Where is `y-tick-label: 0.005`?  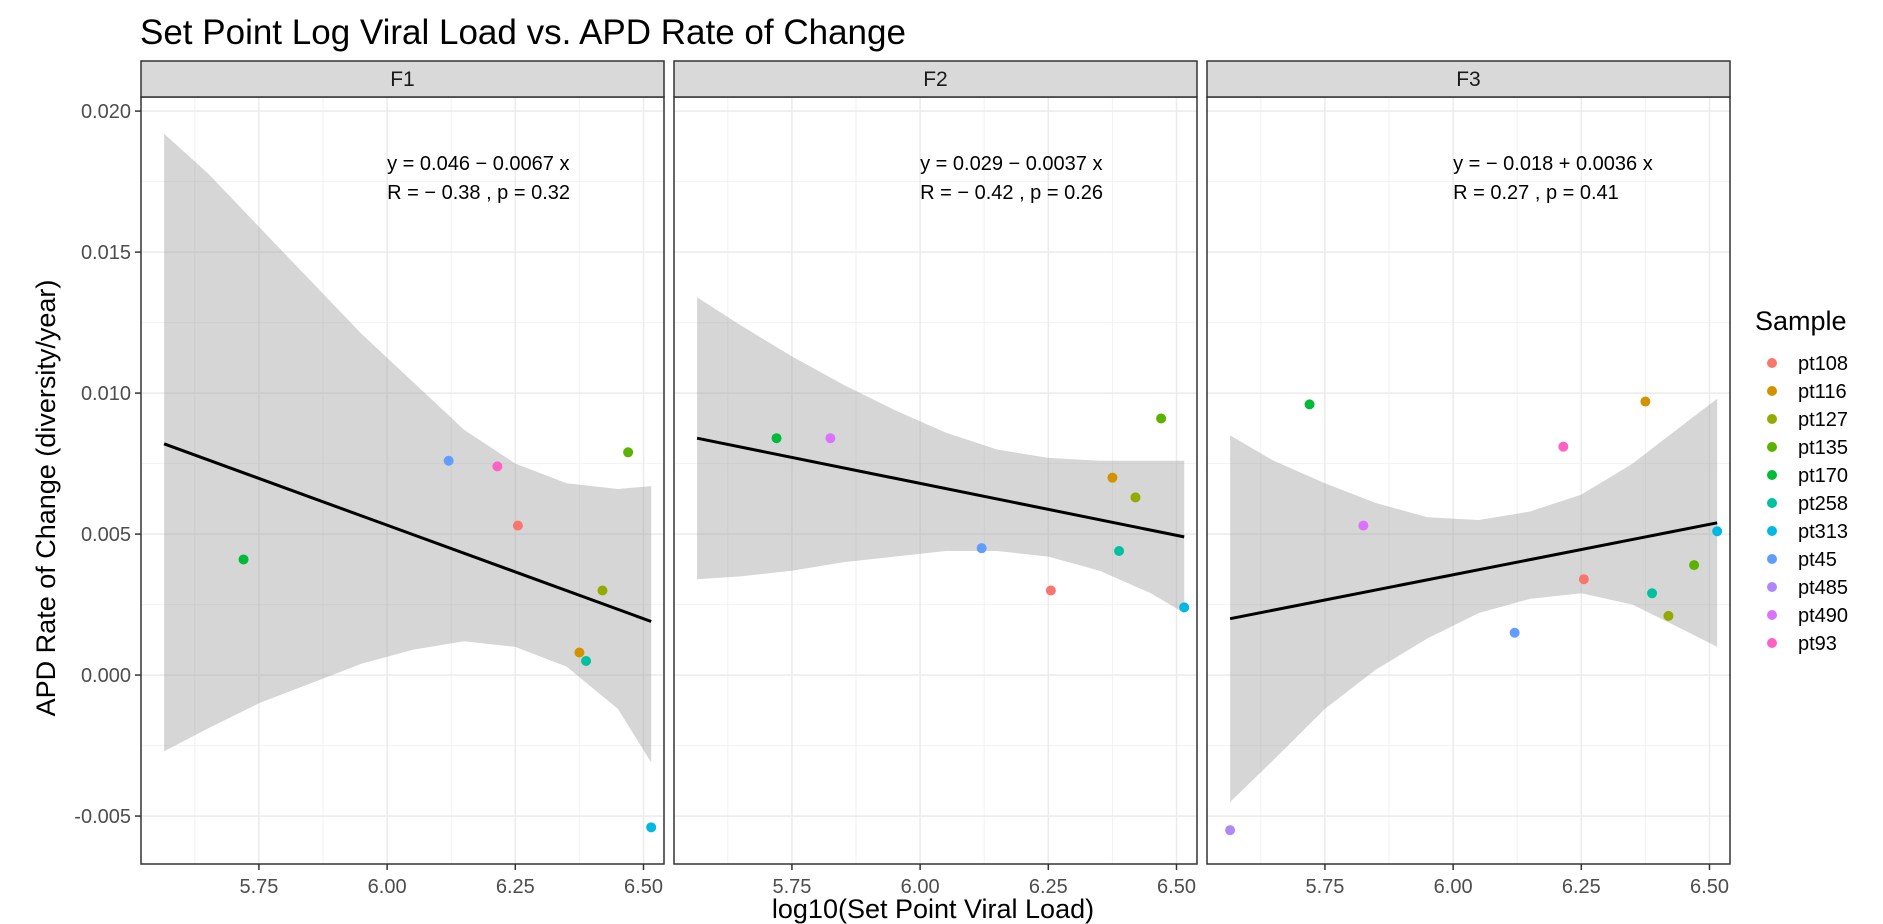 y-tick-label: 0.005 is located at coordinates (106, 535).